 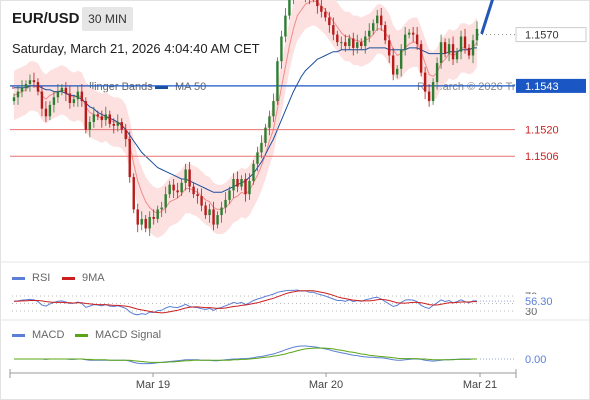 I want to click on macd-signal-line, so click(x=245, y=355).